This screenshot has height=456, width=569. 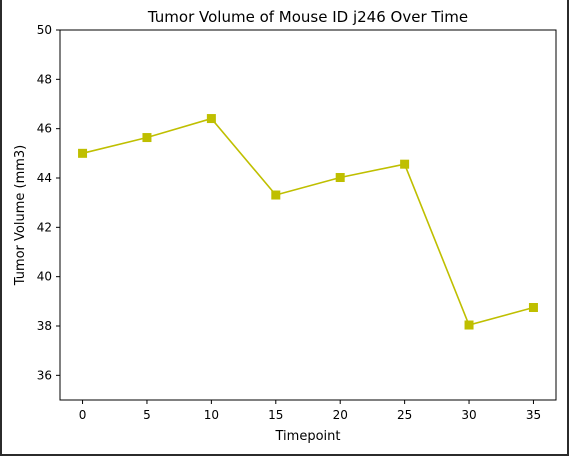 What do you see at coordinates (404, 415) in the screenshot?
I see `x-tick-label: 25` at bounding box center [404, 415].